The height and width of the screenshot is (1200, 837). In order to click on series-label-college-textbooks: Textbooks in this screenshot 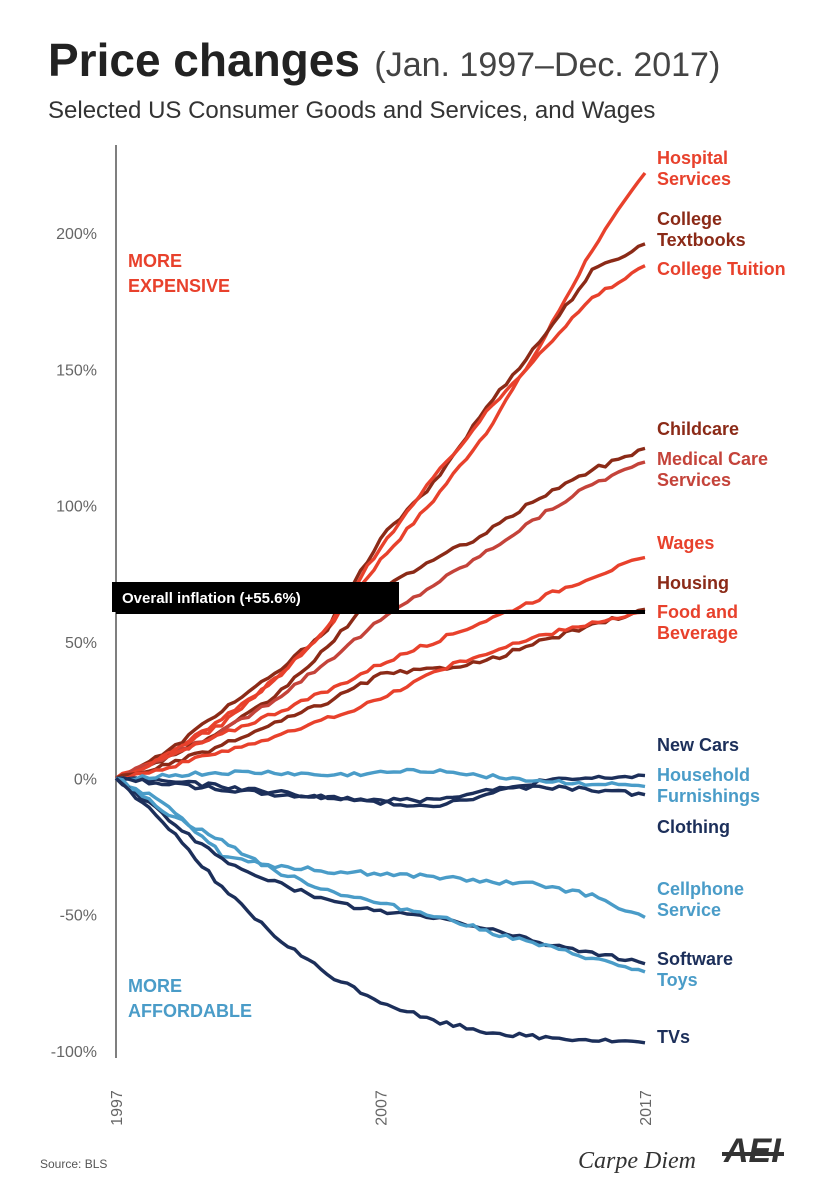, I will do `click(701, 240)`.